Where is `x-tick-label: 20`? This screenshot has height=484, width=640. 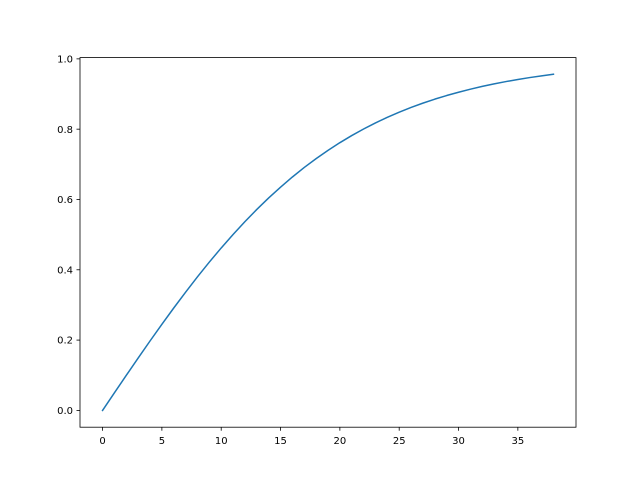
x-tick-label: 20 is located at coordinates (339, 441).